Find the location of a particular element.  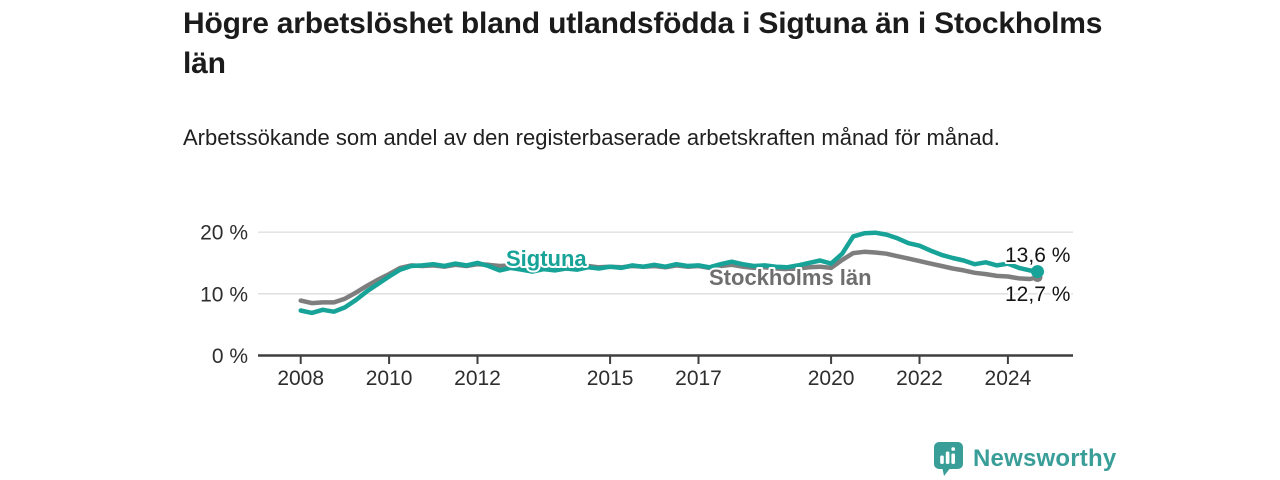

brand-footer: Newsworthy is located at coordinates (1024, 459).